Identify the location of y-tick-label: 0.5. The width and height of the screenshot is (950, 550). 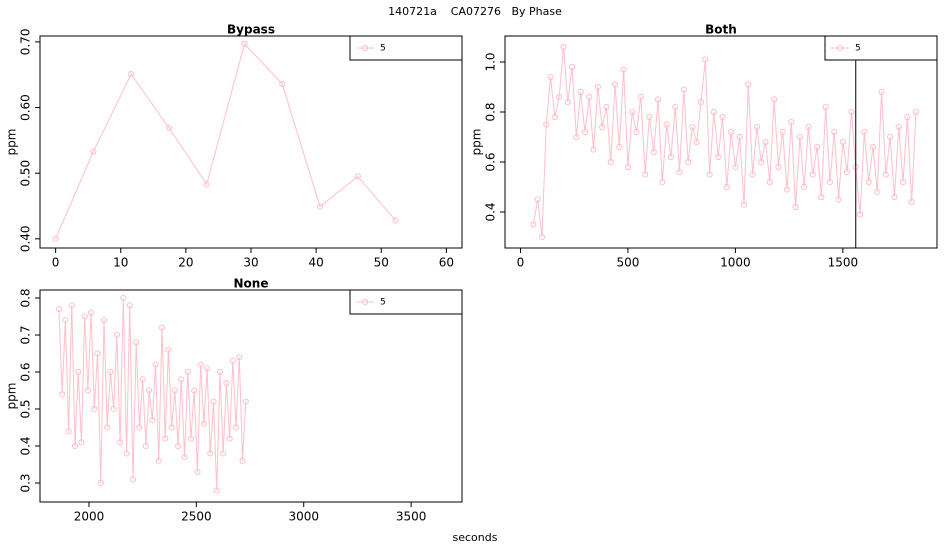
(26, 408).